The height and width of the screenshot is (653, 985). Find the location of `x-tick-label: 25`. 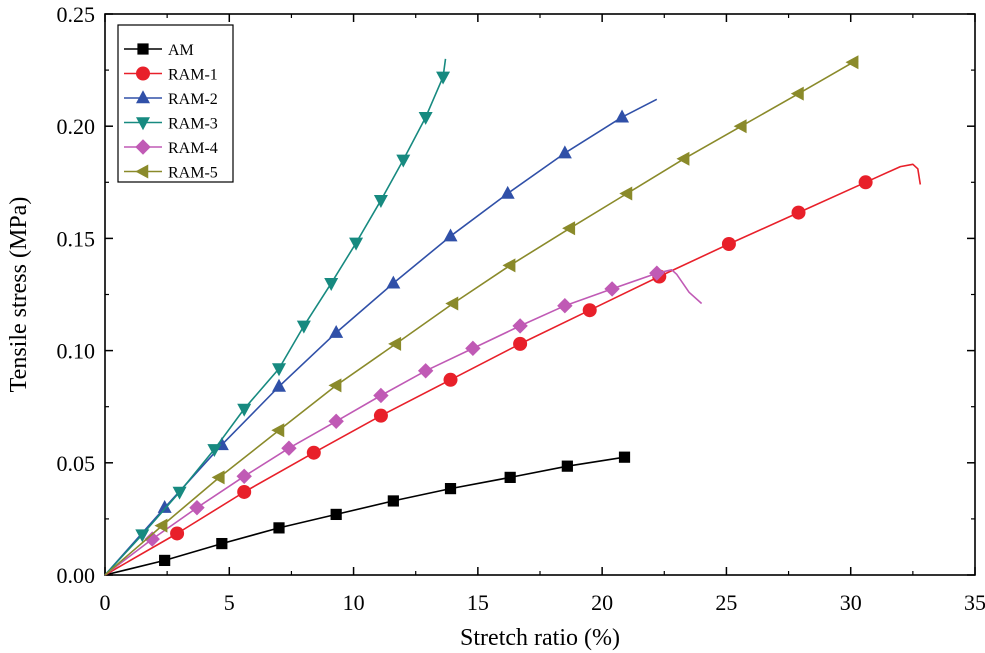

x-tick-label: 25 is located at coordinates (726, 602).